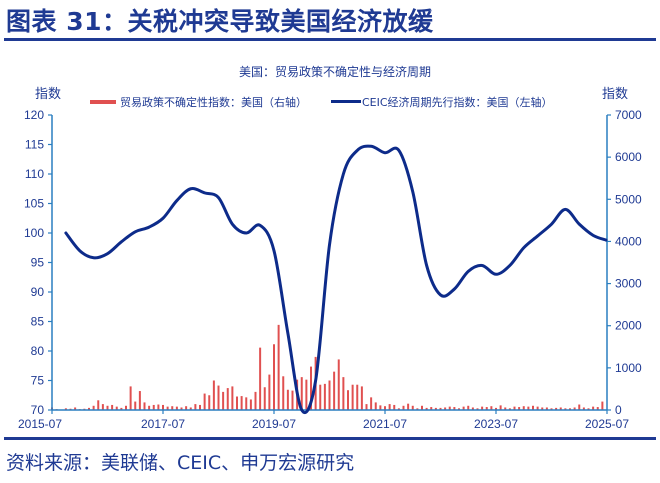  Describe the element at coordinates (38, 410) in the screenshot. I see `left-tick-label: 70` at that location.